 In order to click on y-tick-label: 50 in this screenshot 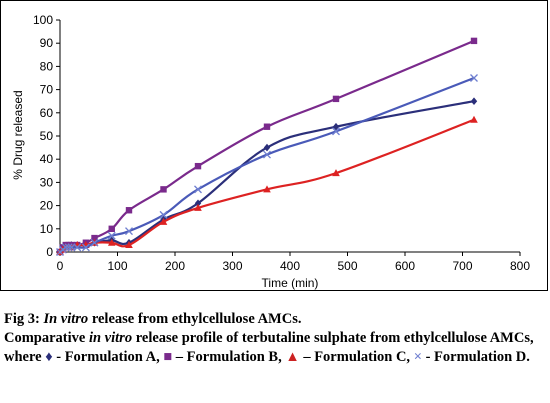, I will do `click(47, 136)`.